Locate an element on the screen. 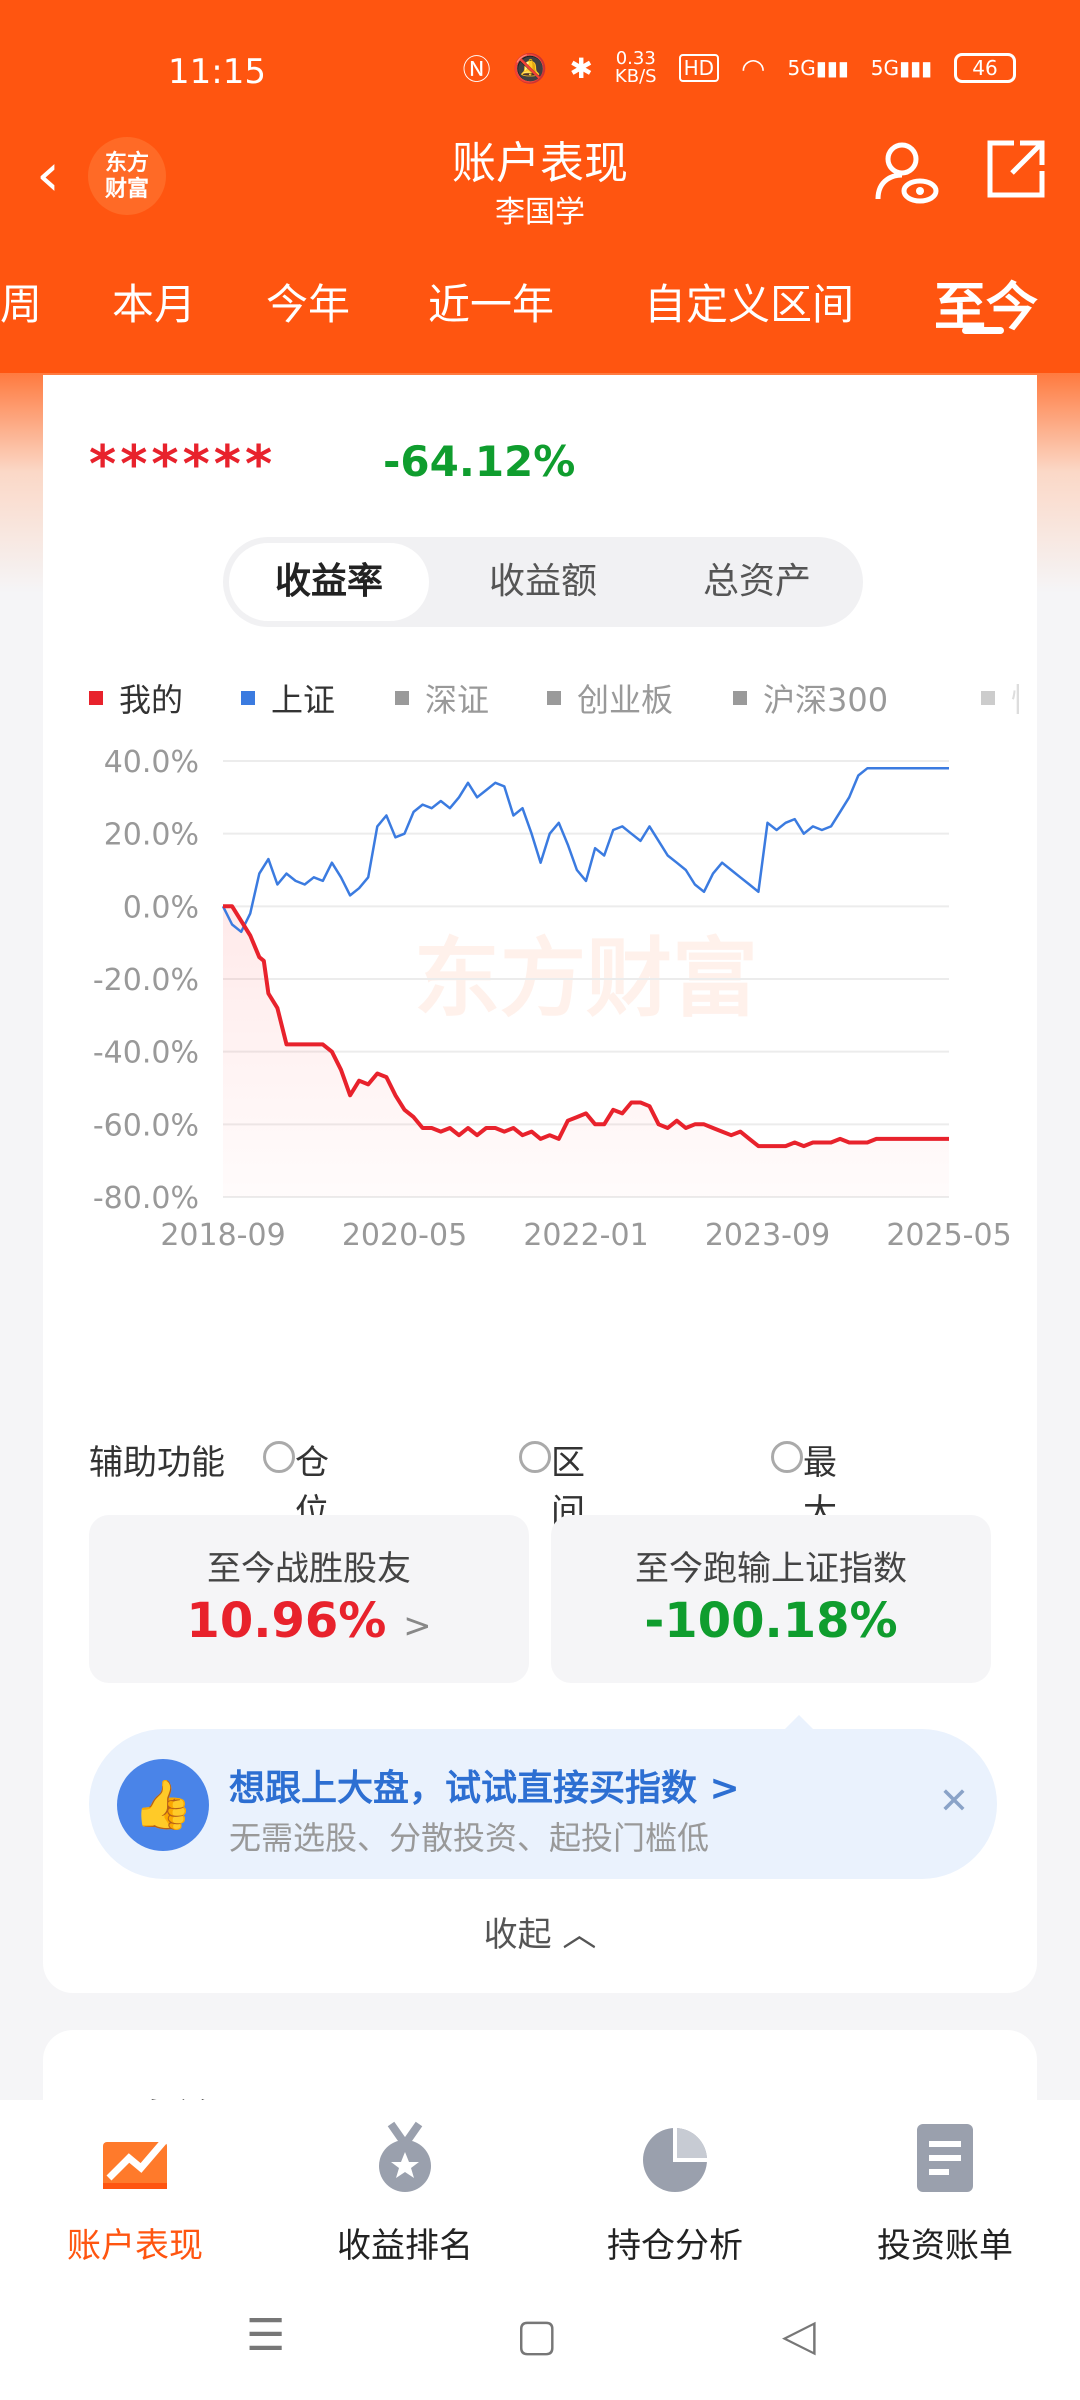  segment-total-assets: 总资产 is located at coordinates (756, 581).